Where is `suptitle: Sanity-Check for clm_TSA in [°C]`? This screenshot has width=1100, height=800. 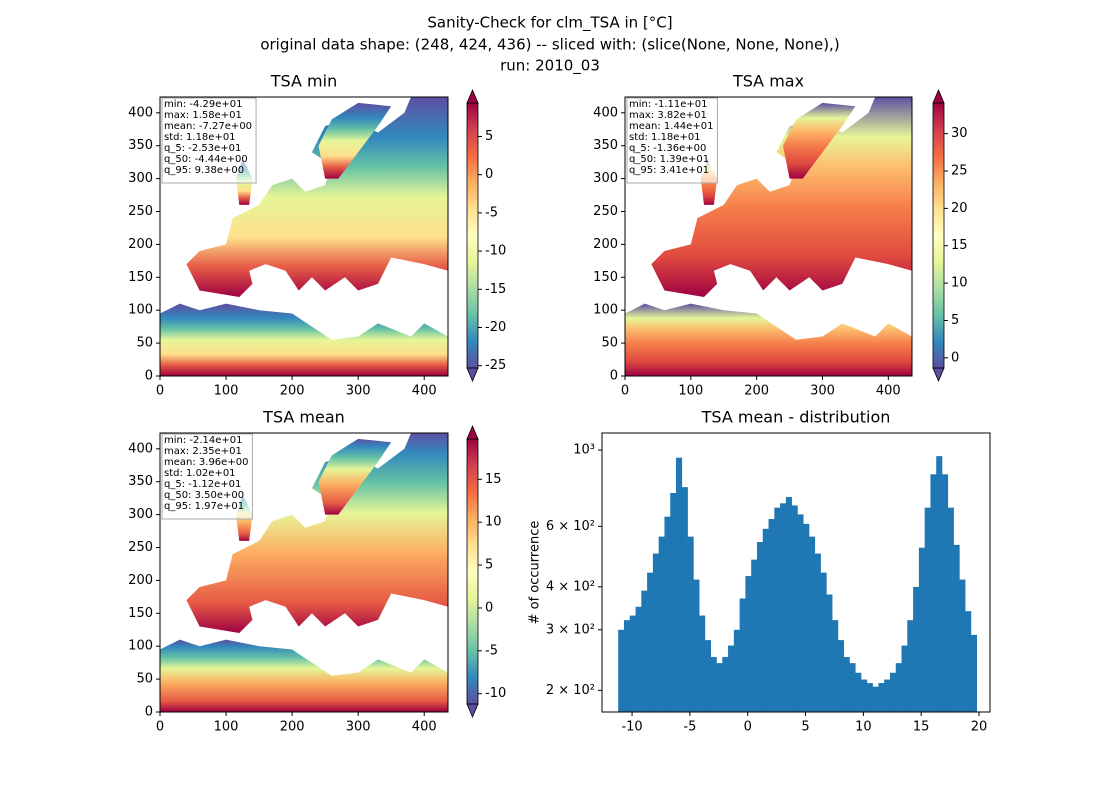 suptitle: Sanity-Check for clm_TSA in [°C] is located at coordinates (549, 23).